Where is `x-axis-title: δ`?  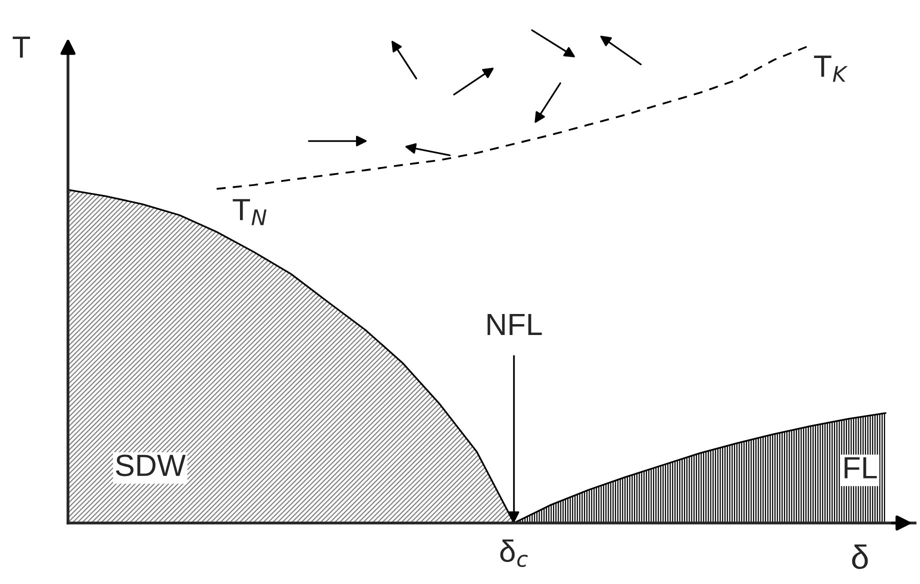 x-axis-title: δ is located at coordinates (860, 556).